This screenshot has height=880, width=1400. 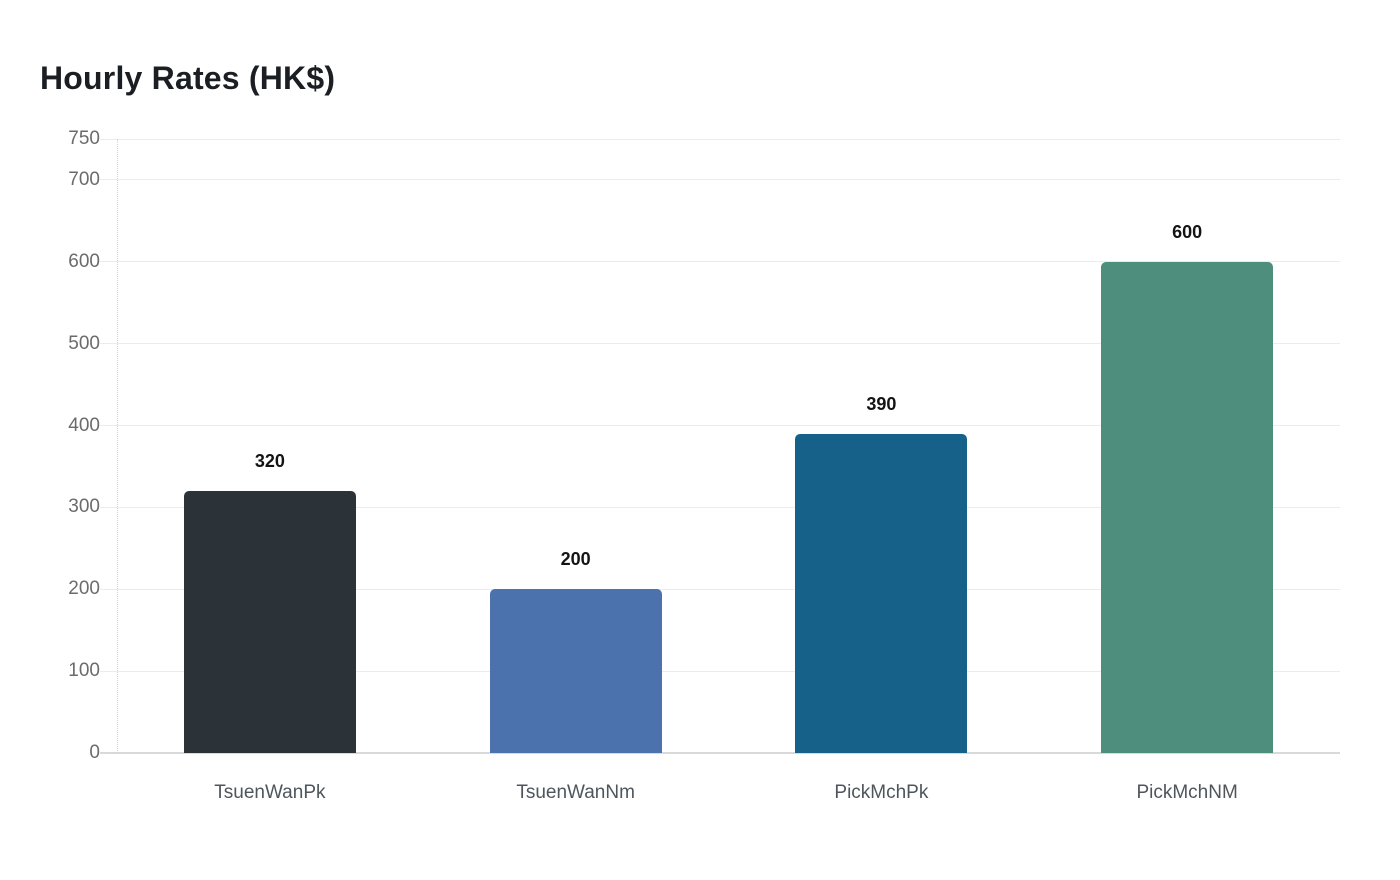 What do you see at coordinates (84, 343) in the screenshot?
I see `y-axis-tick-label: 500` at bounding box center [84, 343].